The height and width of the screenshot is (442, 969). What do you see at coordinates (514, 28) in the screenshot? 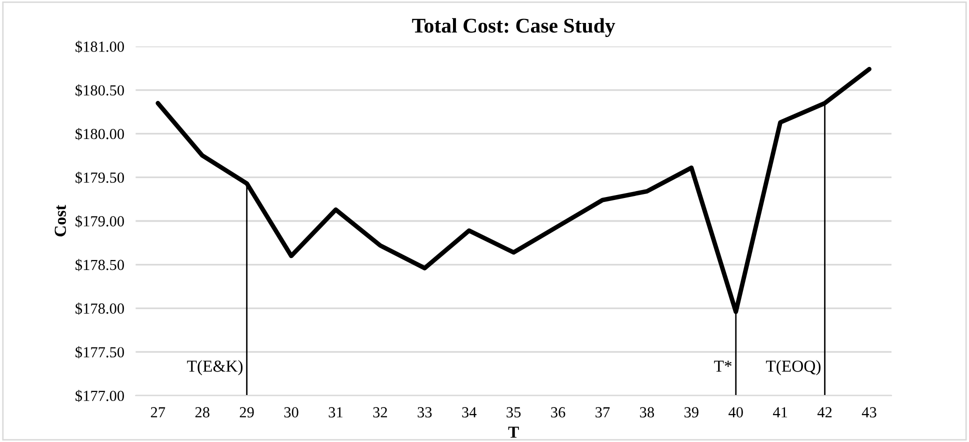
I see `chart-title: Total Cost: Case Study` at bounding box center [514, 28].